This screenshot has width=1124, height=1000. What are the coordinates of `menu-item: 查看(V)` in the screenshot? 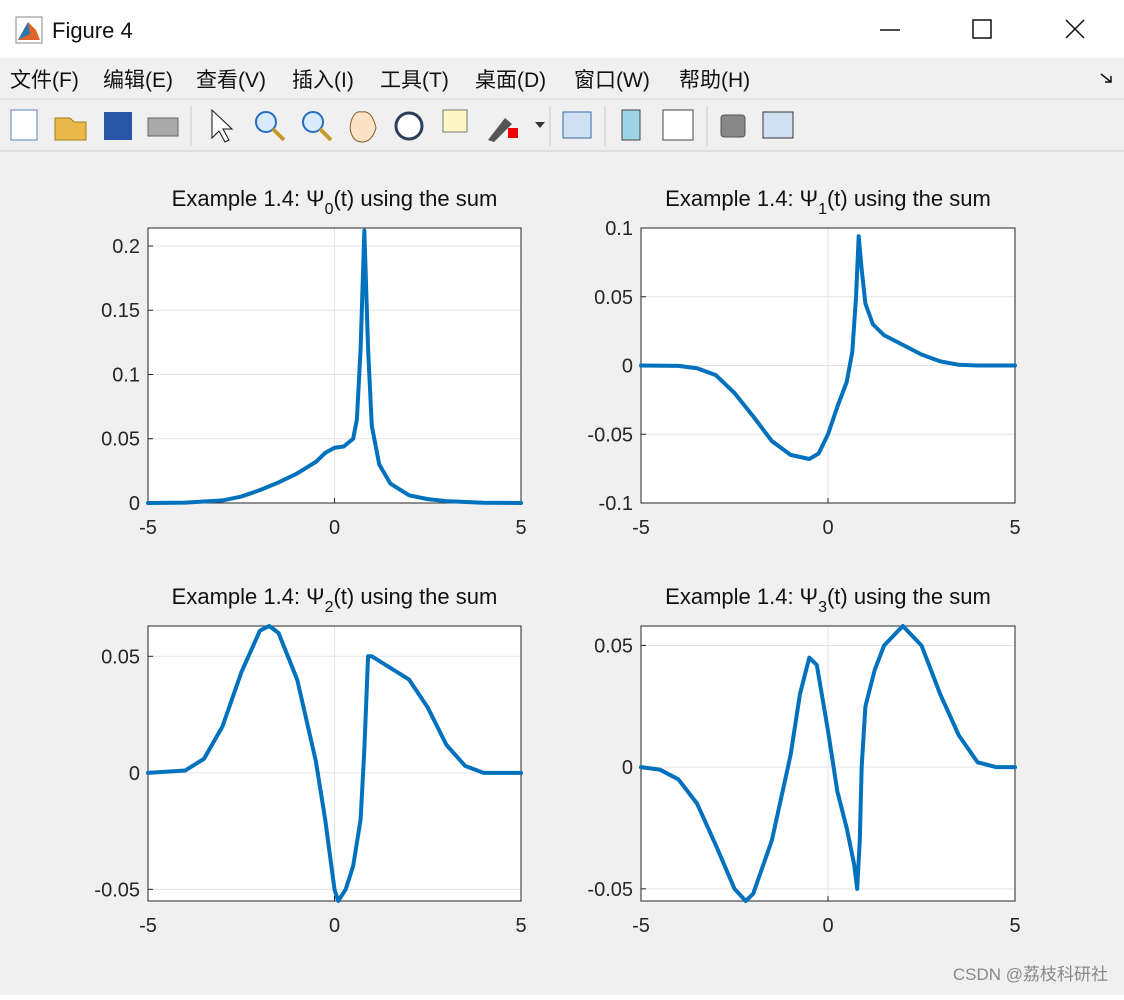 It's located at (231, 80).